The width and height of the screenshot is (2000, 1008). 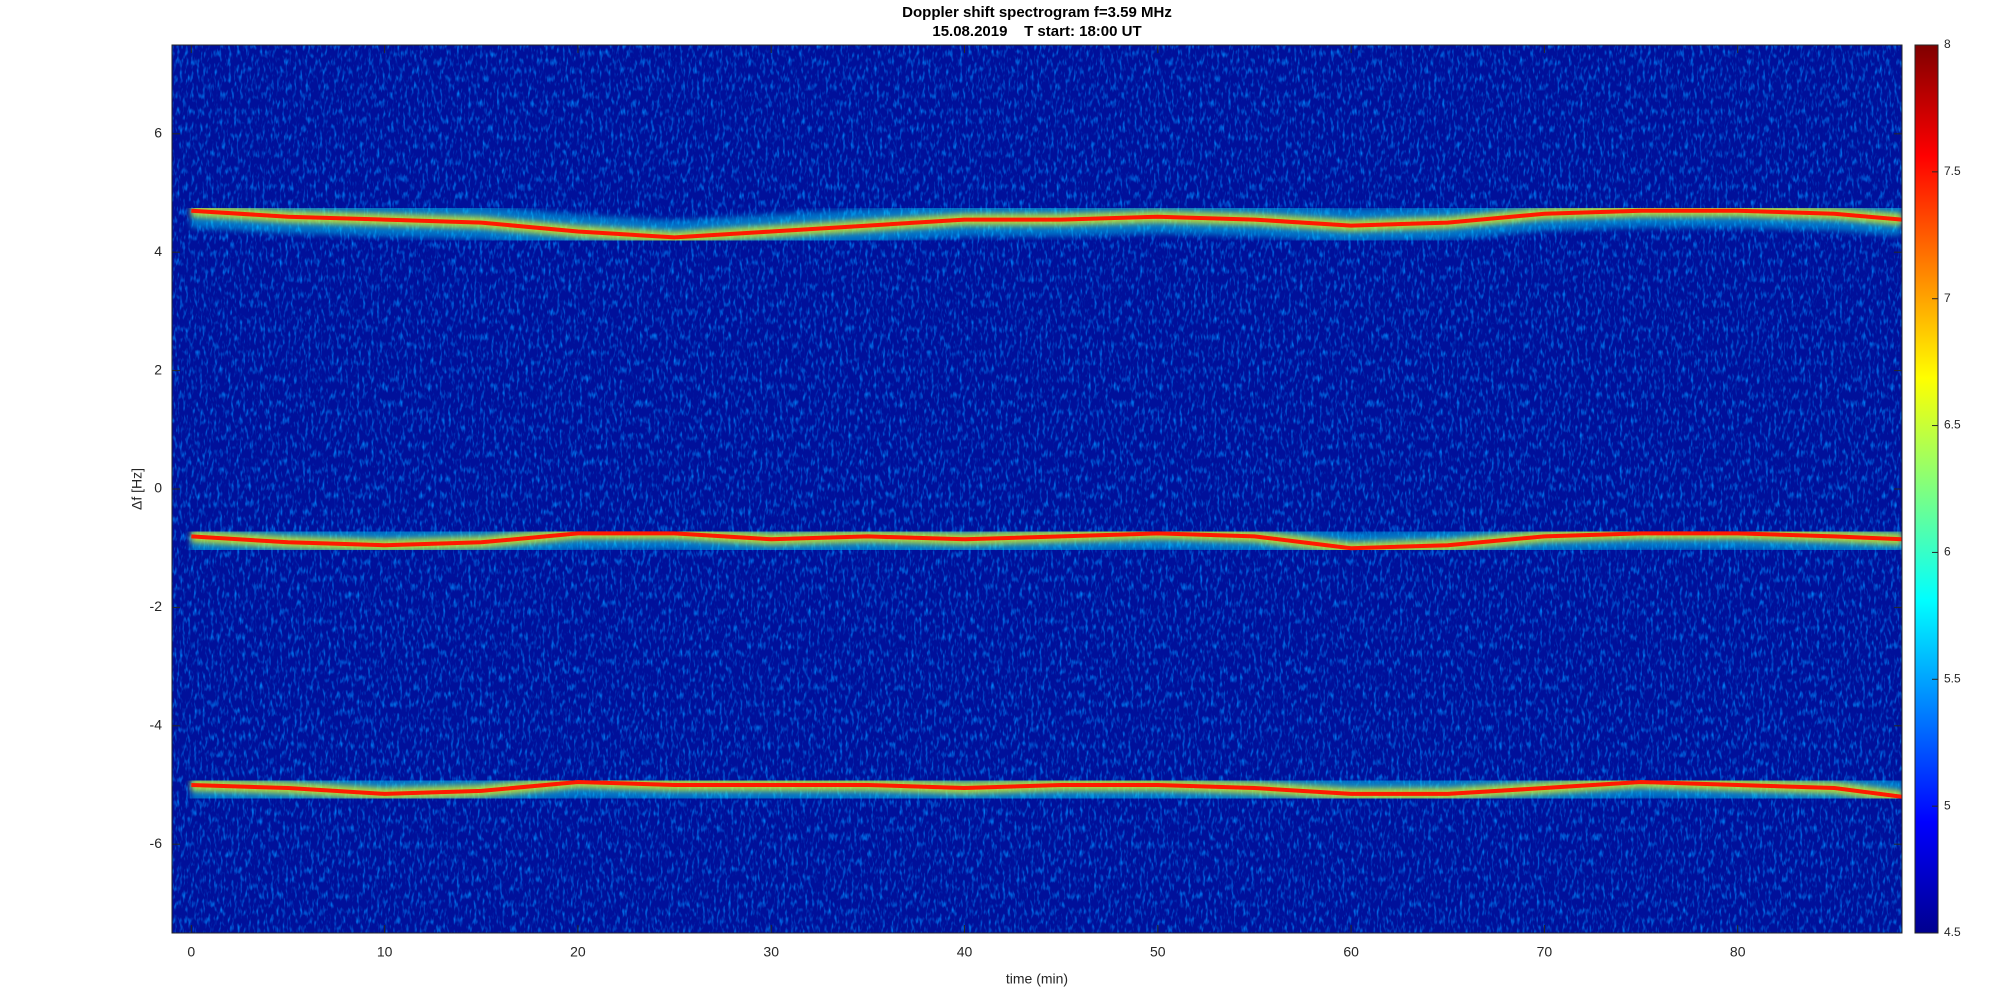 What do you see at coordinates (191, 952) in the screenshot?
I see `x-tick-label: 0` at bounding box center [191, 952].